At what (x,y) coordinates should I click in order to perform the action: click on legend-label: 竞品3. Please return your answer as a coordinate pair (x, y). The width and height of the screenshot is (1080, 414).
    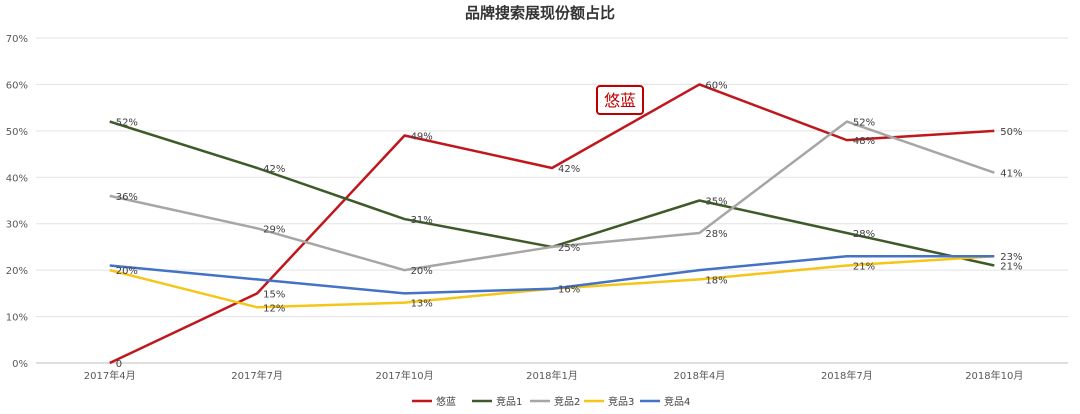
    Looking at the image, I should click on (621, 401).